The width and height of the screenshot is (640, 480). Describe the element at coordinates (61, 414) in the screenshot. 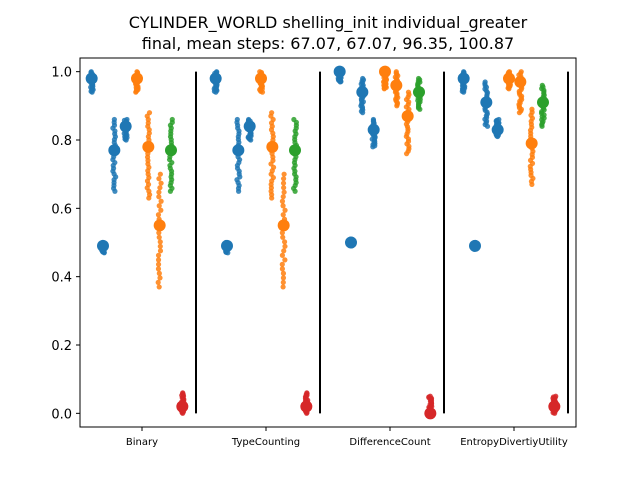

I see `y-tick-label: 0.0` at that location.